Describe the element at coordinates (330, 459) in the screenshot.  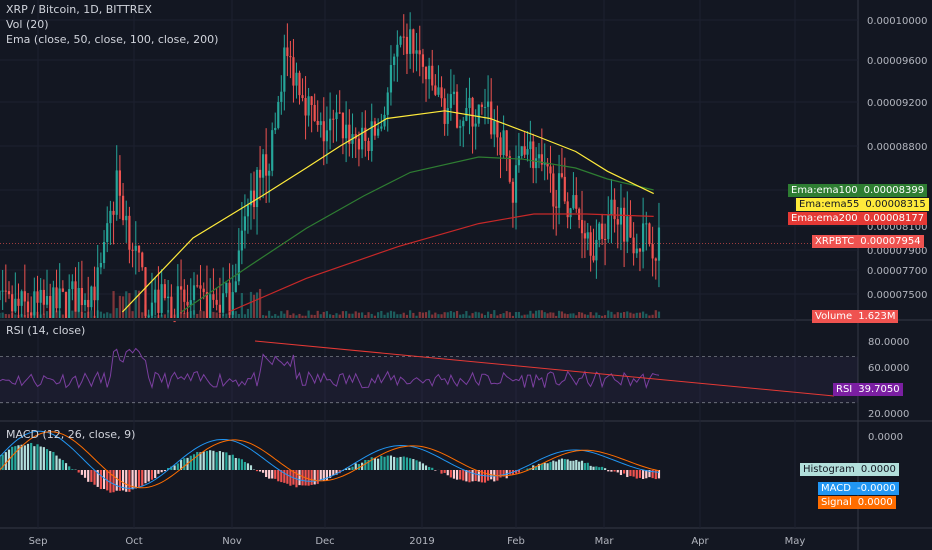
I see `macd-line` at that location.